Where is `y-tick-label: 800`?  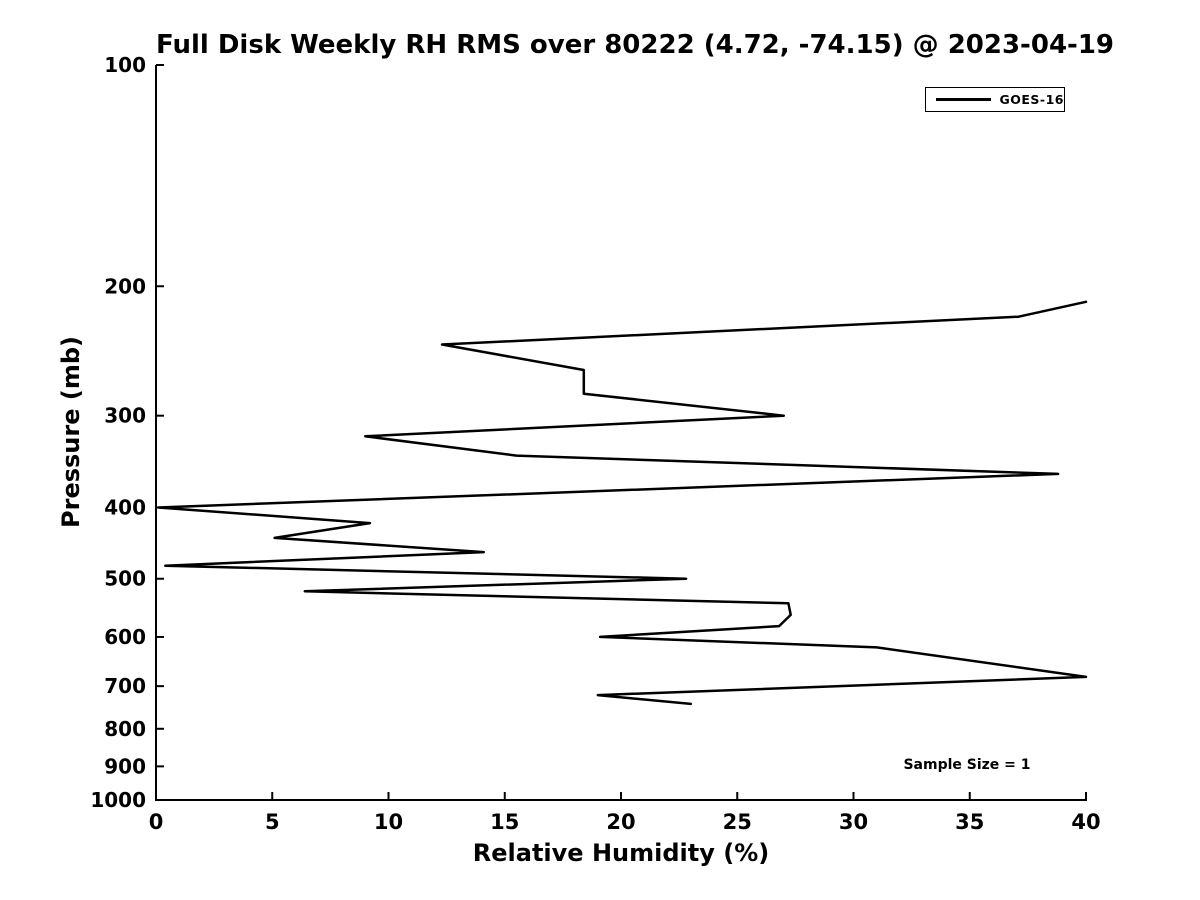 y-tick-label: 800 is located at coordinates (125, 729).